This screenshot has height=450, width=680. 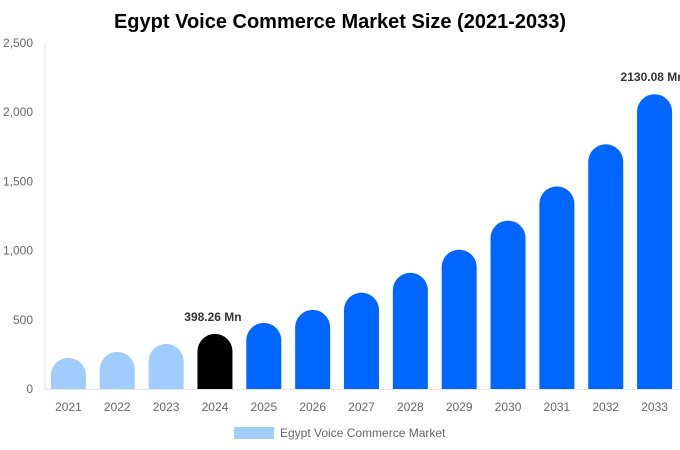 I want to click on bar-2028, so click(x=410, y=330).